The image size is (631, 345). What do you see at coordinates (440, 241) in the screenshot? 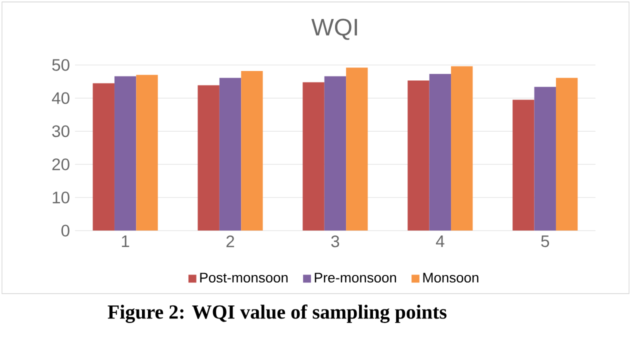
I see `x-tick-label: 4` at bounding box center [440, 241].